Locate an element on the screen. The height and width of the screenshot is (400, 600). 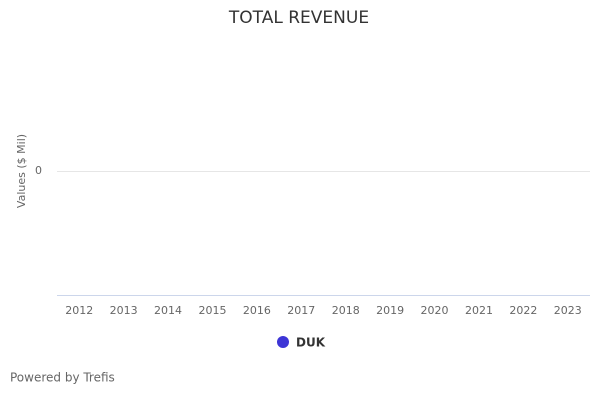
legend-label: DUK is located at coordinates (311, 343).